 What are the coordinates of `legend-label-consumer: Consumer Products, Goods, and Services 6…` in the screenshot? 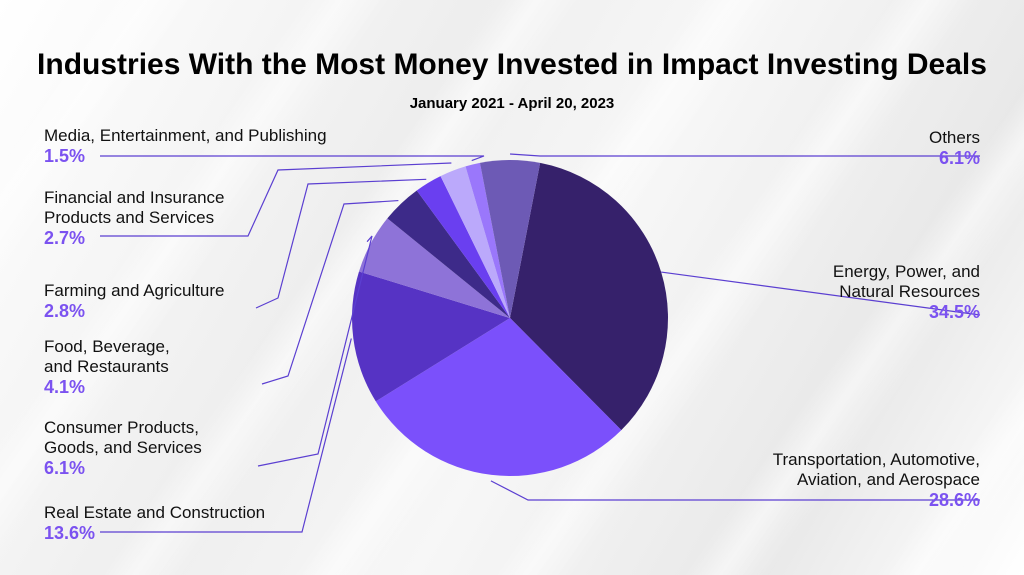 It's located at (123, 448).